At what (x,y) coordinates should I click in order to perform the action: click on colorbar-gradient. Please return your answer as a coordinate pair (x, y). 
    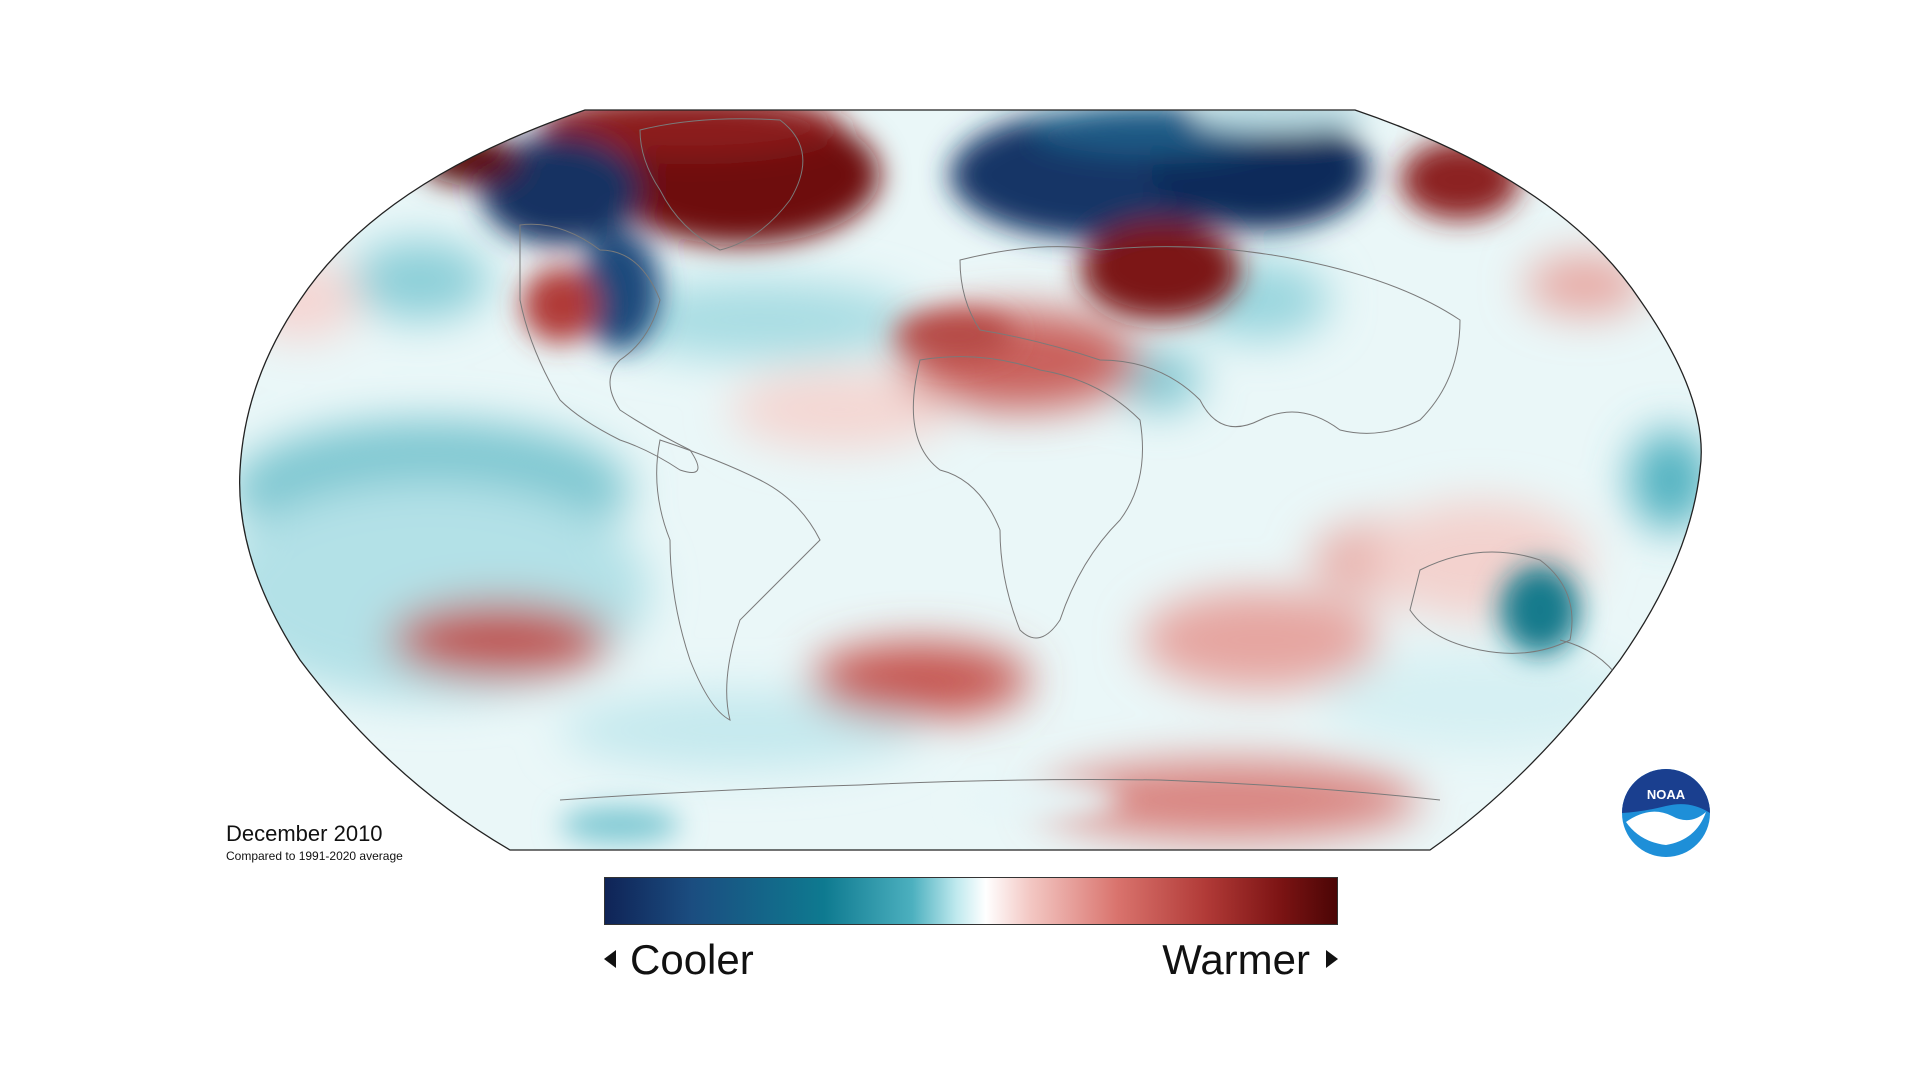
    Looking at the image, I should click on (971, 901).